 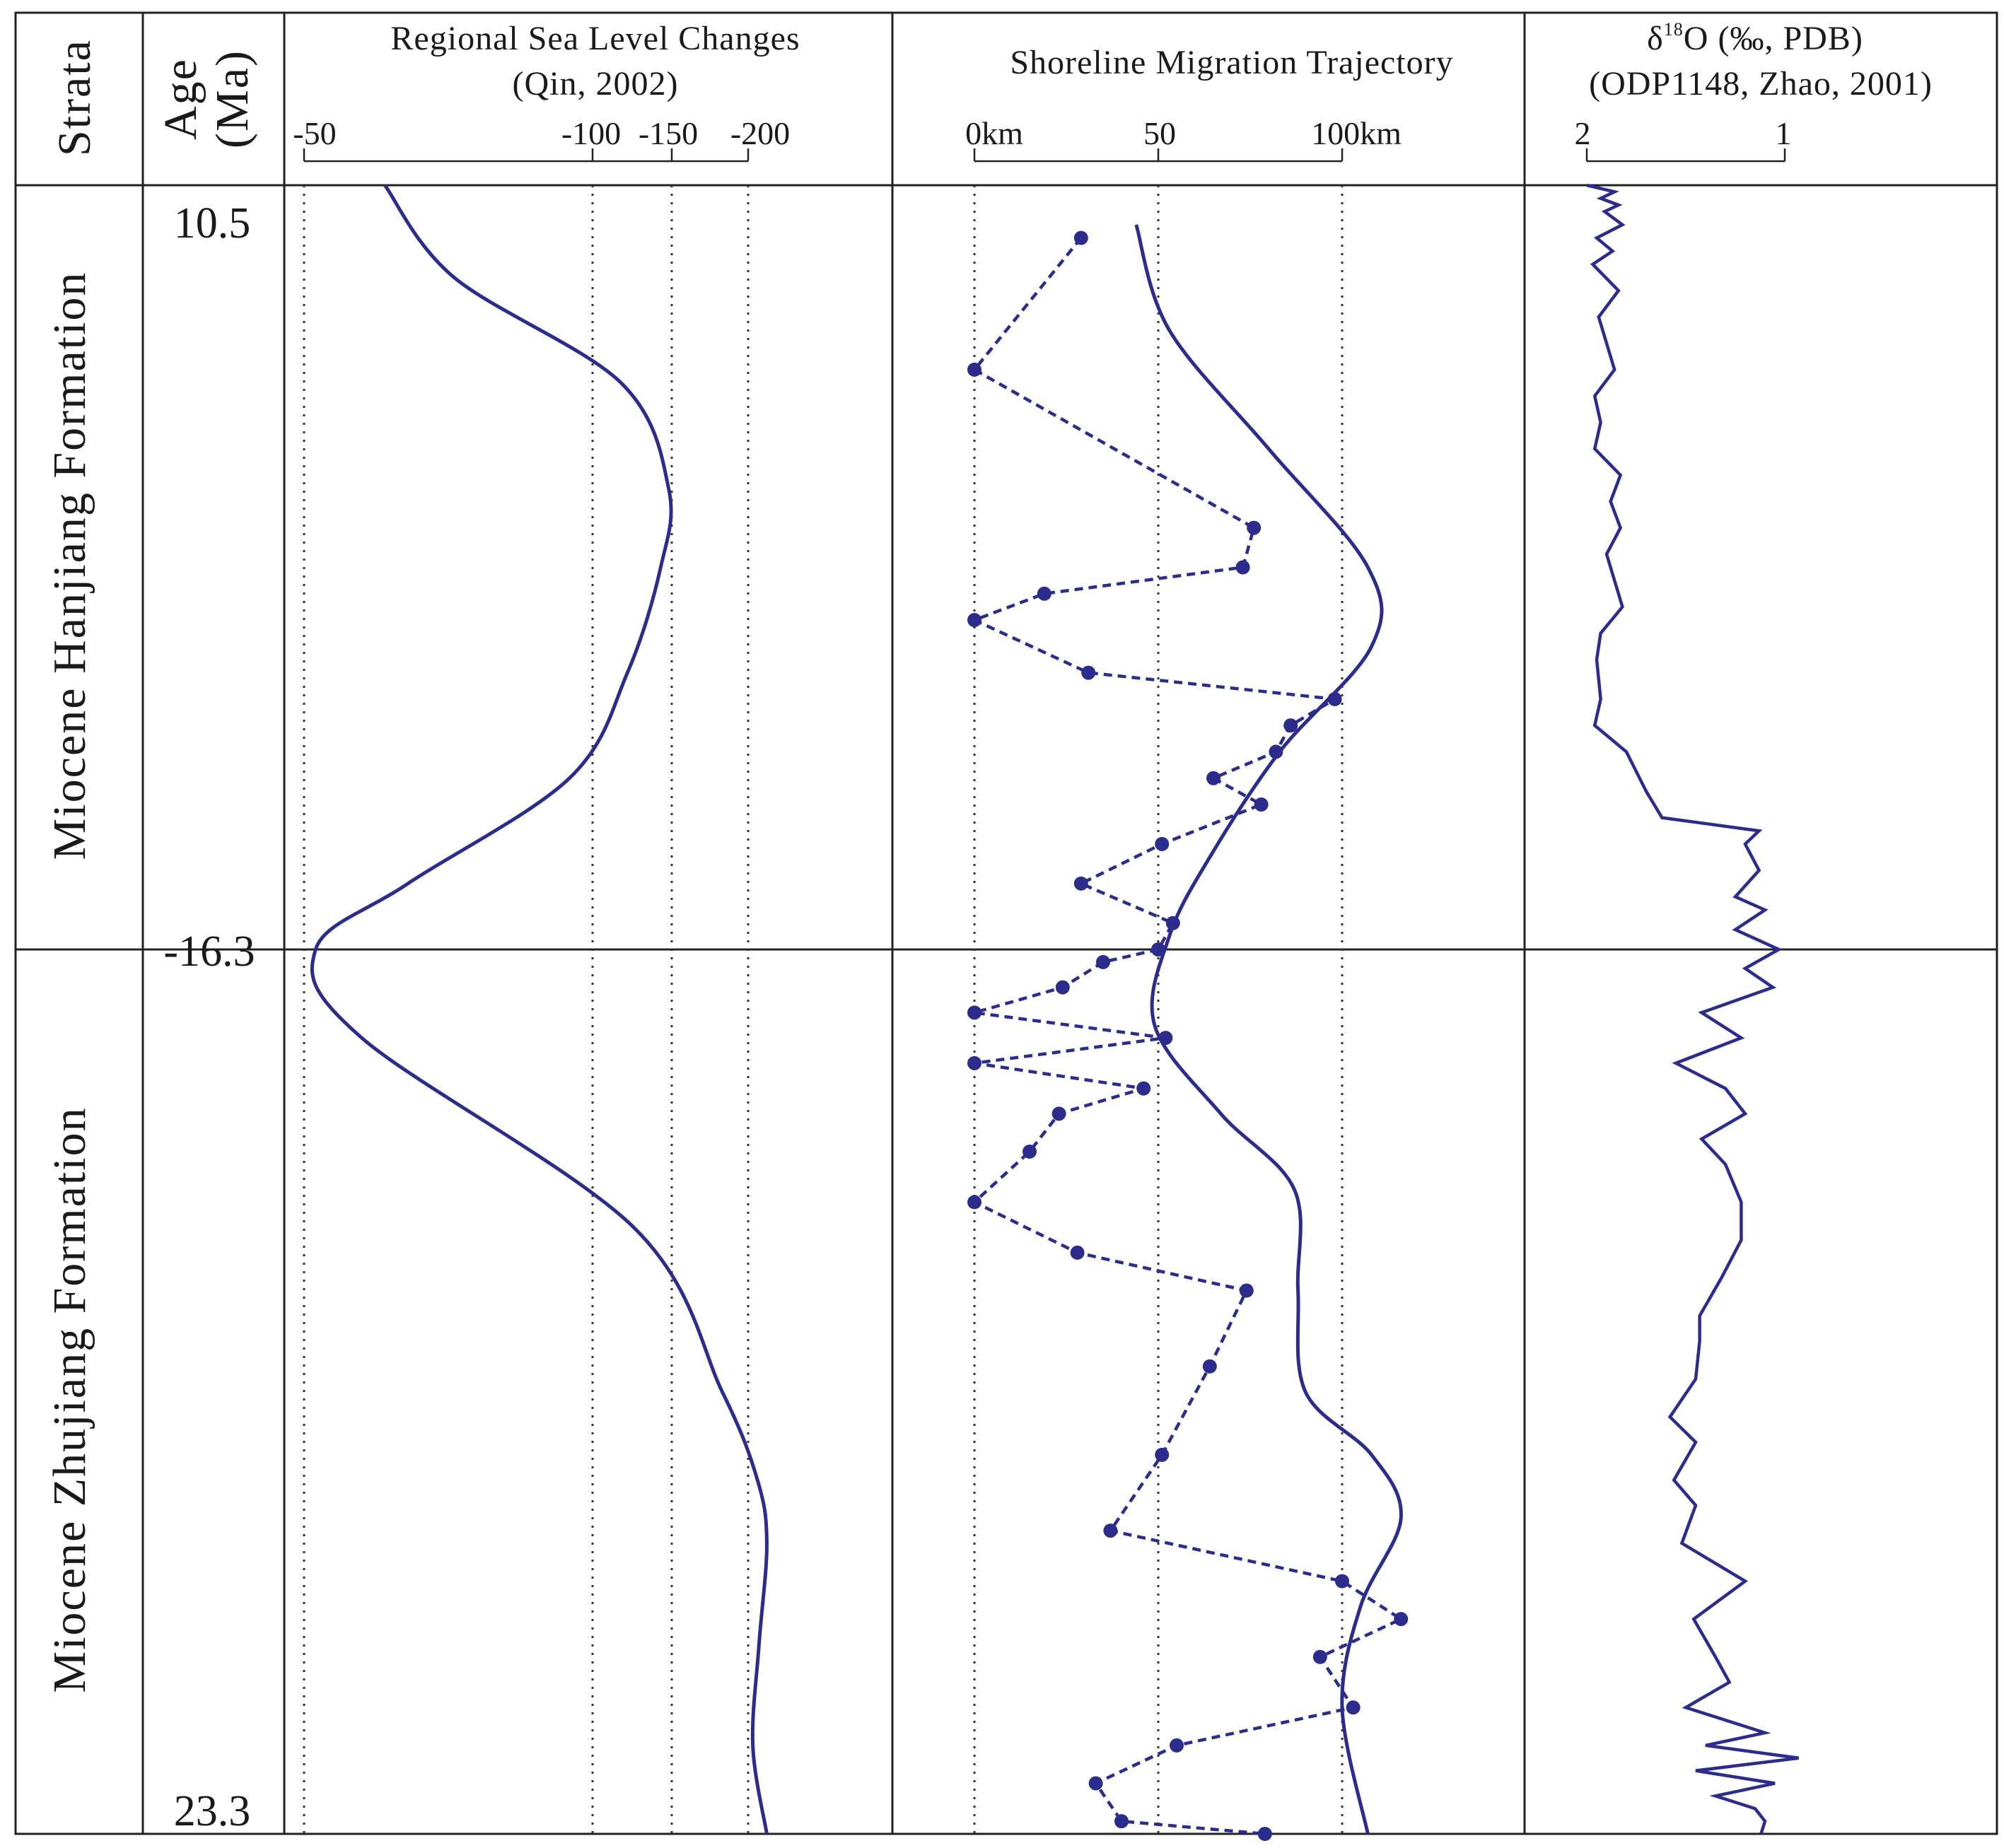 What do you see at coordinates (69, 565) in the screenshot?
I see `formation-upper-label: Miocene Hanjiang Formation` at bounding box center [69, 565].